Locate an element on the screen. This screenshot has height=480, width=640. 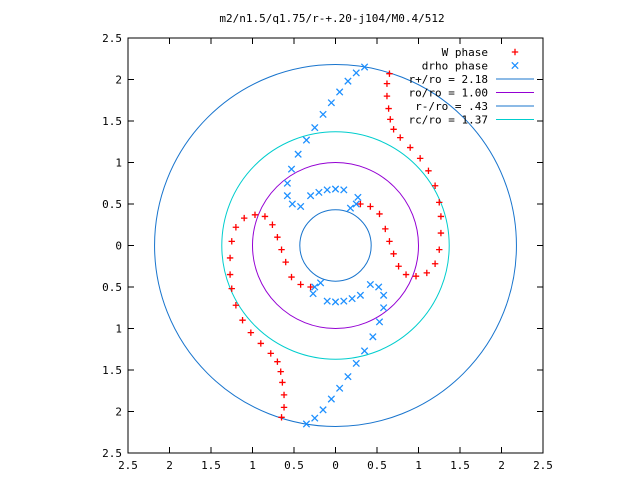
legend-label: rc/ro = 1.37 is located at coordinates (448, 120).